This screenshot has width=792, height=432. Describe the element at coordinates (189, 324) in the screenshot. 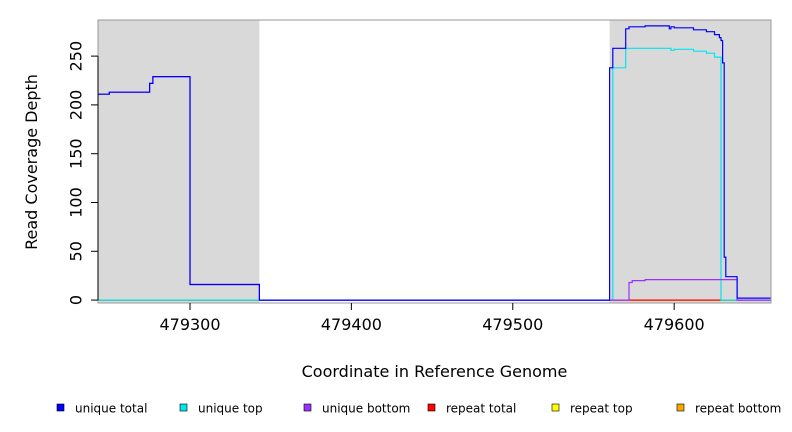

I see `x-tick-label: 479300` at that location.